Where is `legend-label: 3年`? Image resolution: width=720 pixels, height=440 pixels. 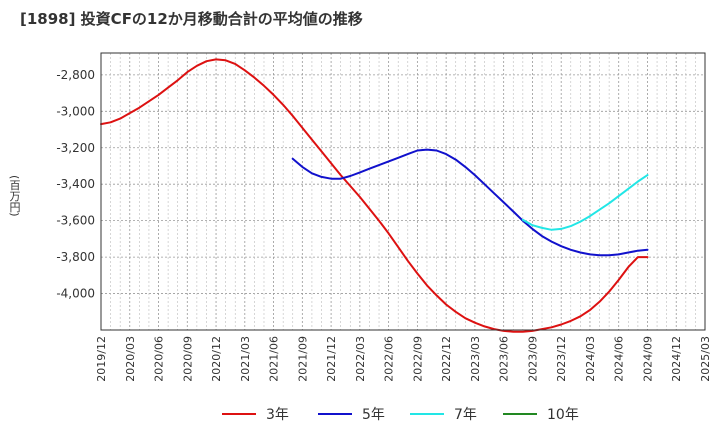
legend-label: 3年 is located at coordinates (277, 415).